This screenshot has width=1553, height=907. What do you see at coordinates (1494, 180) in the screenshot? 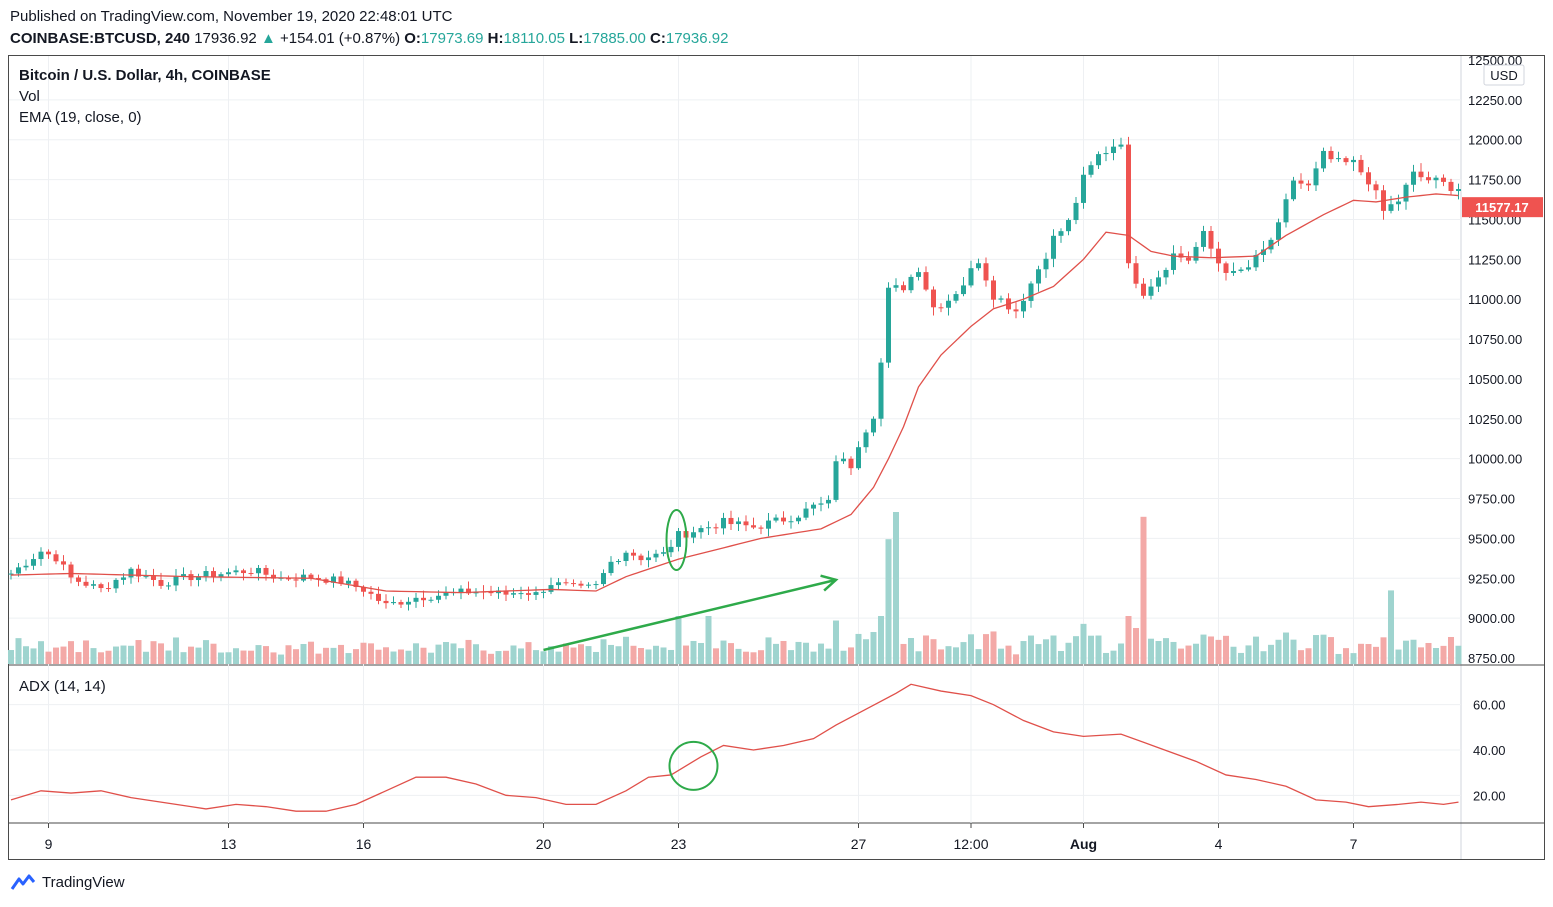
I see `price-tick-label: 11750.00` at bounding box center [1494, 180].